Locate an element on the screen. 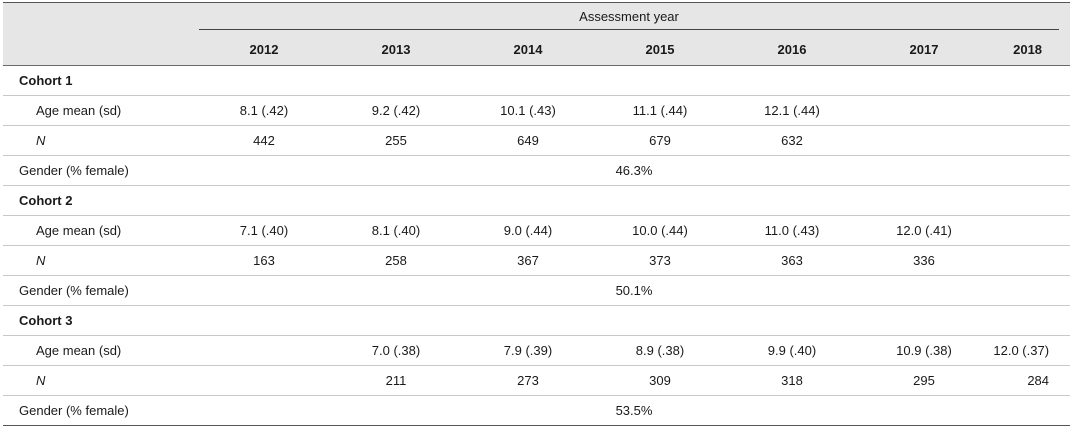  gender-value: 53.5% is located at coordinates (634, 410).